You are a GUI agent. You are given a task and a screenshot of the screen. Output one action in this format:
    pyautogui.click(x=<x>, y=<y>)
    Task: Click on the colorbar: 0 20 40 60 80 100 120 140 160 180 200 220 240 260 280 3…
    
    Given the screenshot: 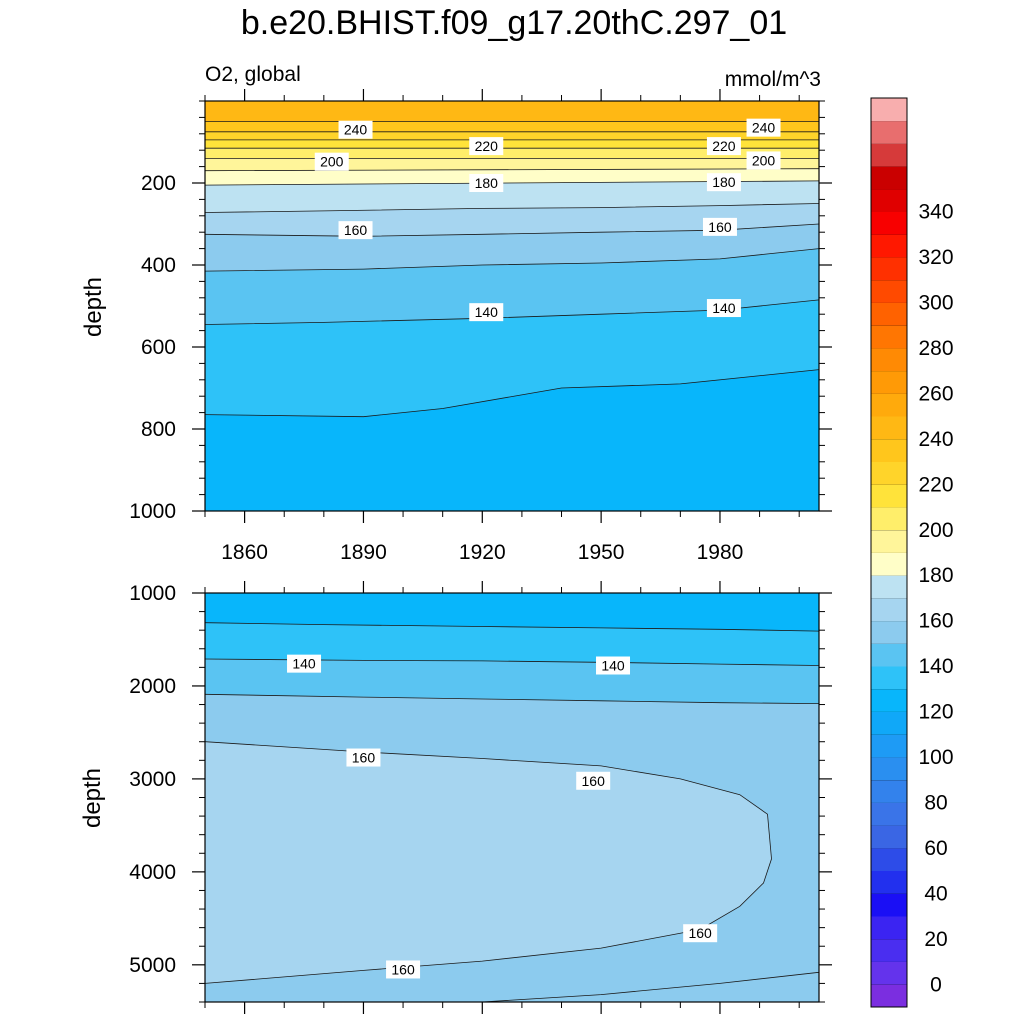 What is the action you would take?
    pyautogui.click(x=912, y=552)
    